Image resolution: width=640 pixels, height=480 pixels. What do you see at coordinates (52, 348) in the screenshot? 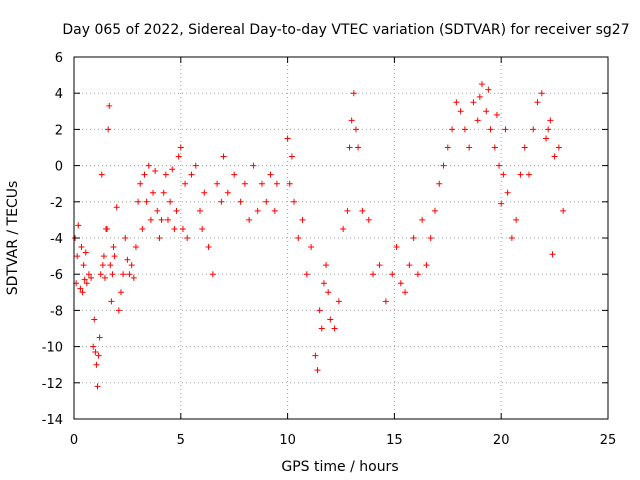
I see `y-tick-label: -10` at bounding box center [52, 348].